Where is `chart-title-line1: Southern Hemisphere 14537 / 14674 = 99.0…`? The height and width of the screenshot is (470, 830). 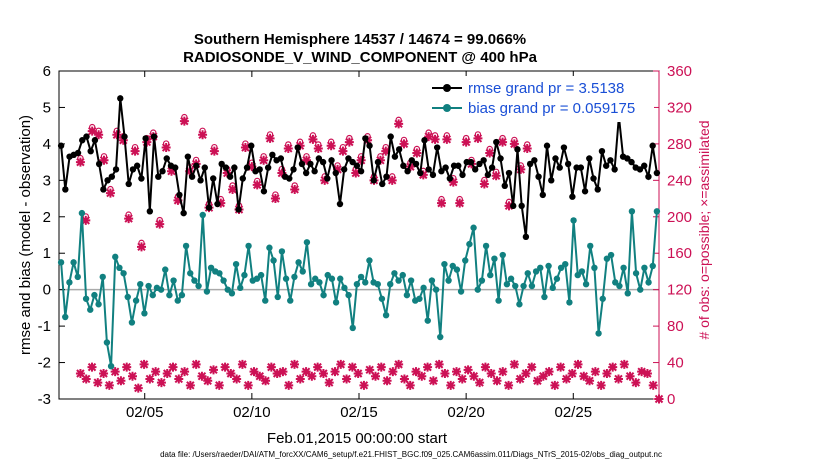 chart-title-line1: Southern Hemisphere 14537 / 14674 = 99.0… is located at coordinates (360, 39).